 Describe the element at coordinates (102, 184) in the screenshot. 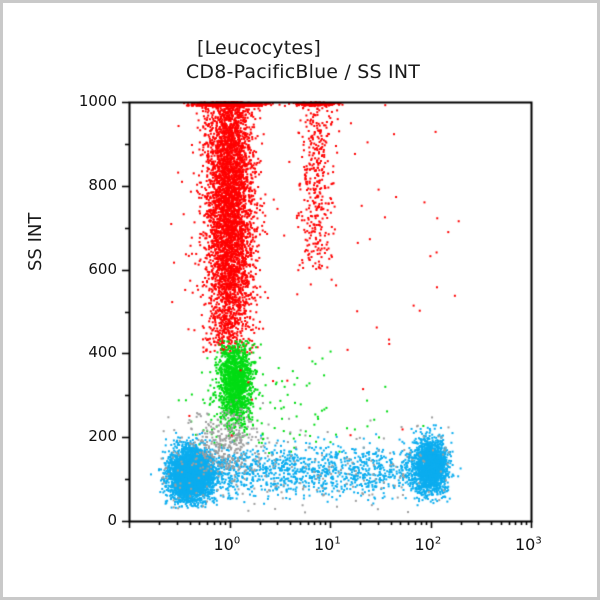

I see `y-tick-label: 800` at that location.